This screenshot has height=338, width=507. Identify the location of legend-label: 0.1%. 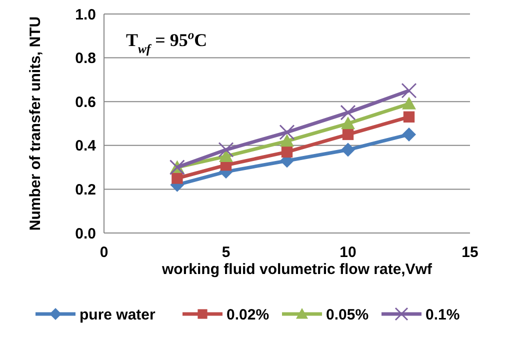
(443, 315).